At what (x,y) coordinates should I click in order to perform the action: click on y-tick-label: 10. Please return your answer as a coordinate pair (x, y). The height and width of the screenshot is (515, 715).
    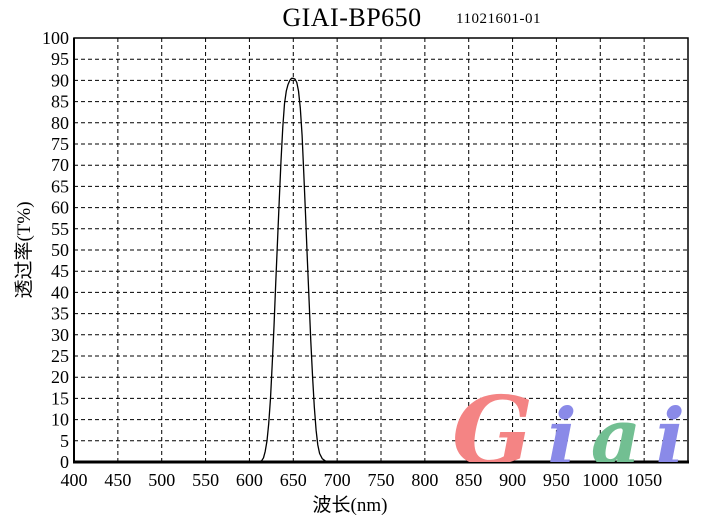
    Looking at the image, I should click on (60, 420).